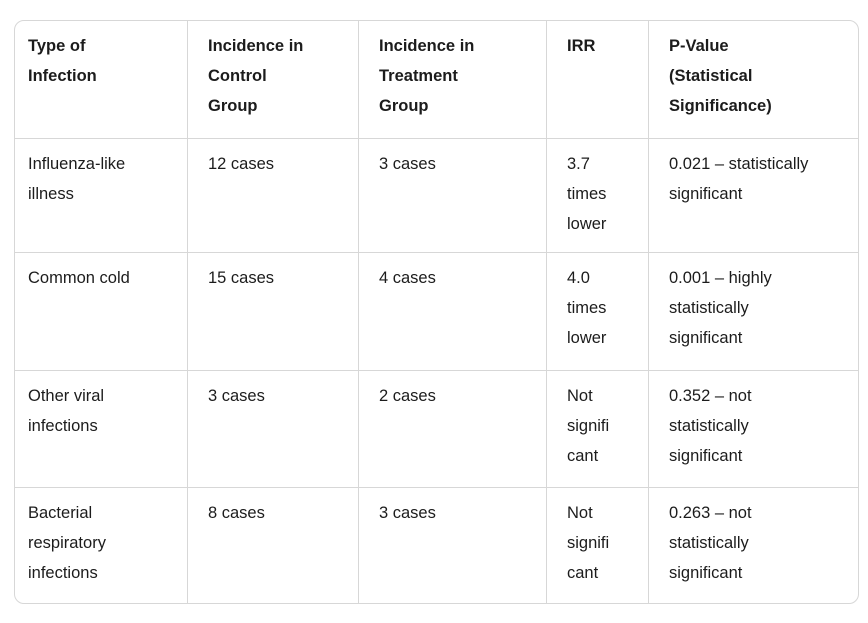  What do you see at coordinates (453, 429) in the screenshot?
I see `table-cell: 2 cases` at bounding box center [453, 429].